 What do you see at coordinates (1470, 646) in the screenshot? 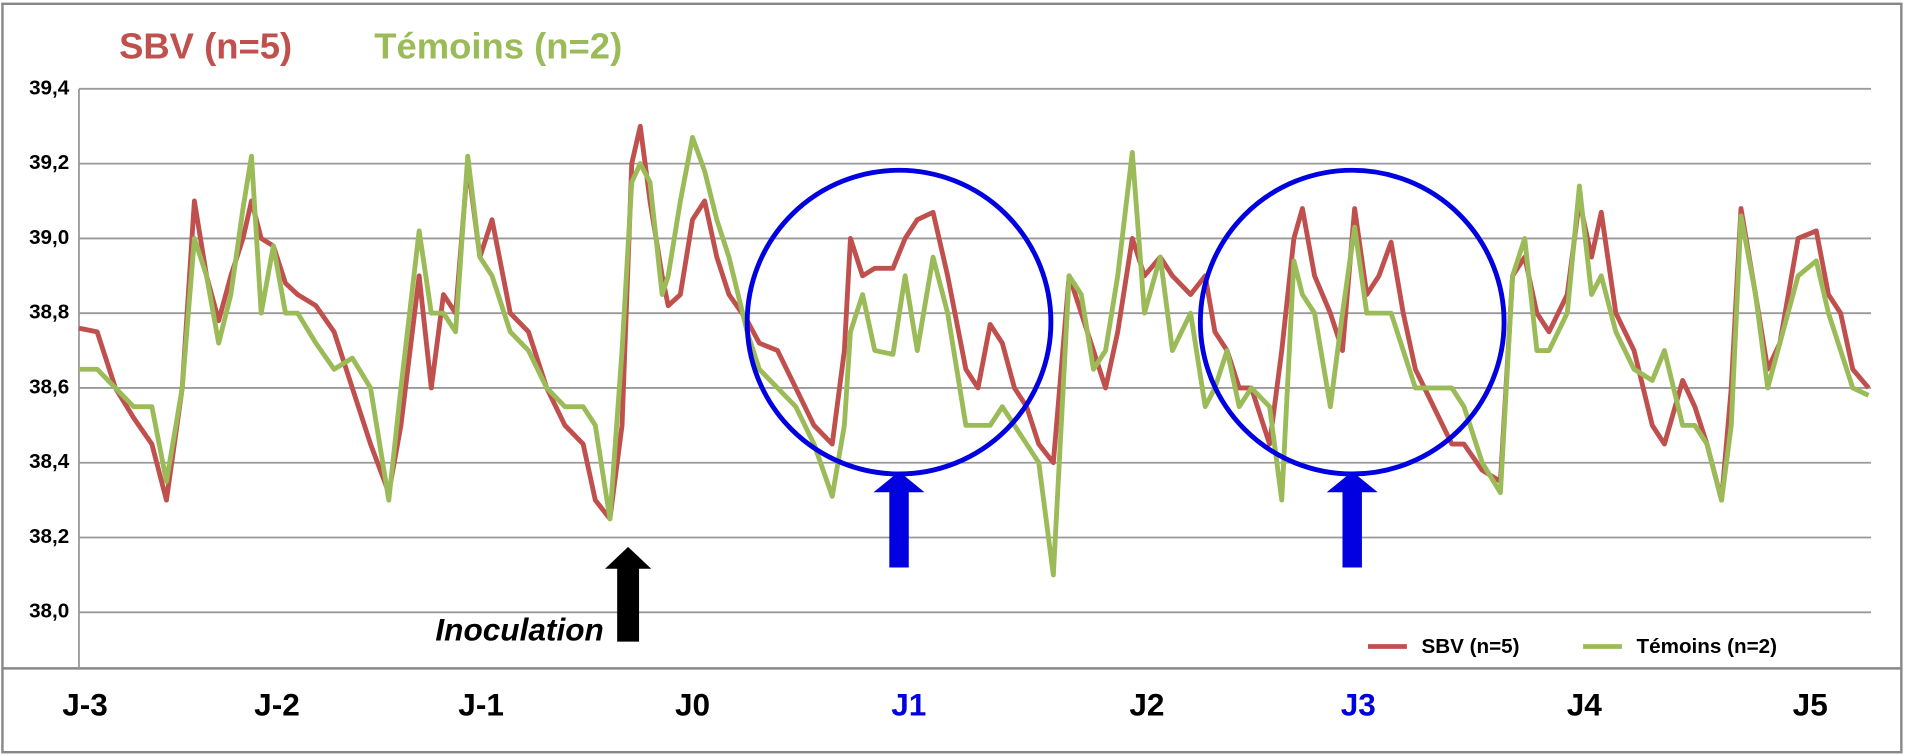
I see `legend-label: SBV (n=5)` at bounding box center [1470, 646].